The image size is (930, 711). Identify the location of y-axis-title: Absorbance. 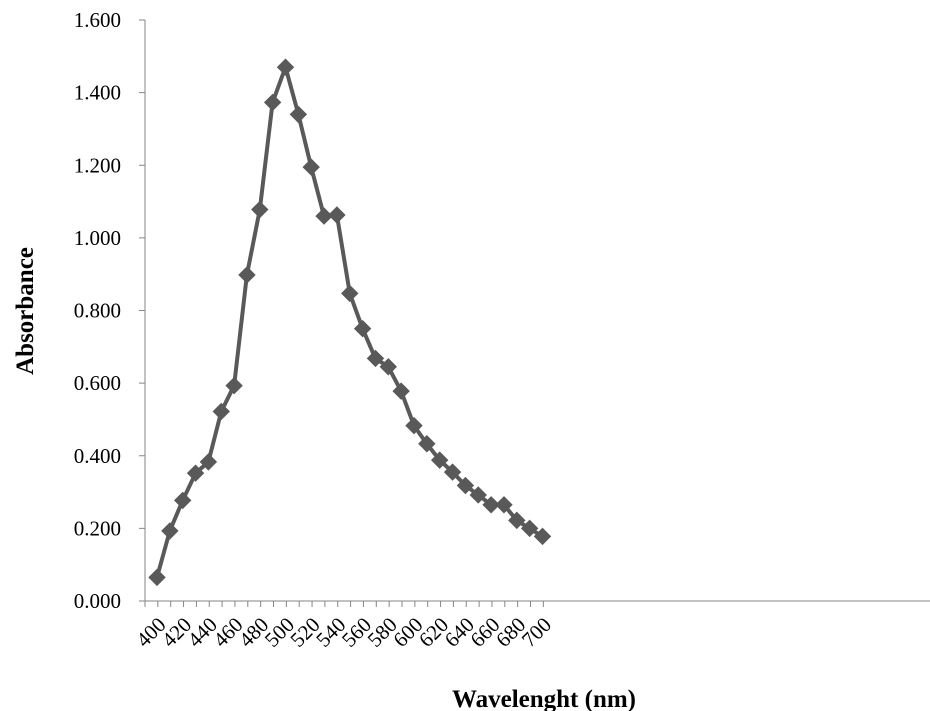
(25, 311).